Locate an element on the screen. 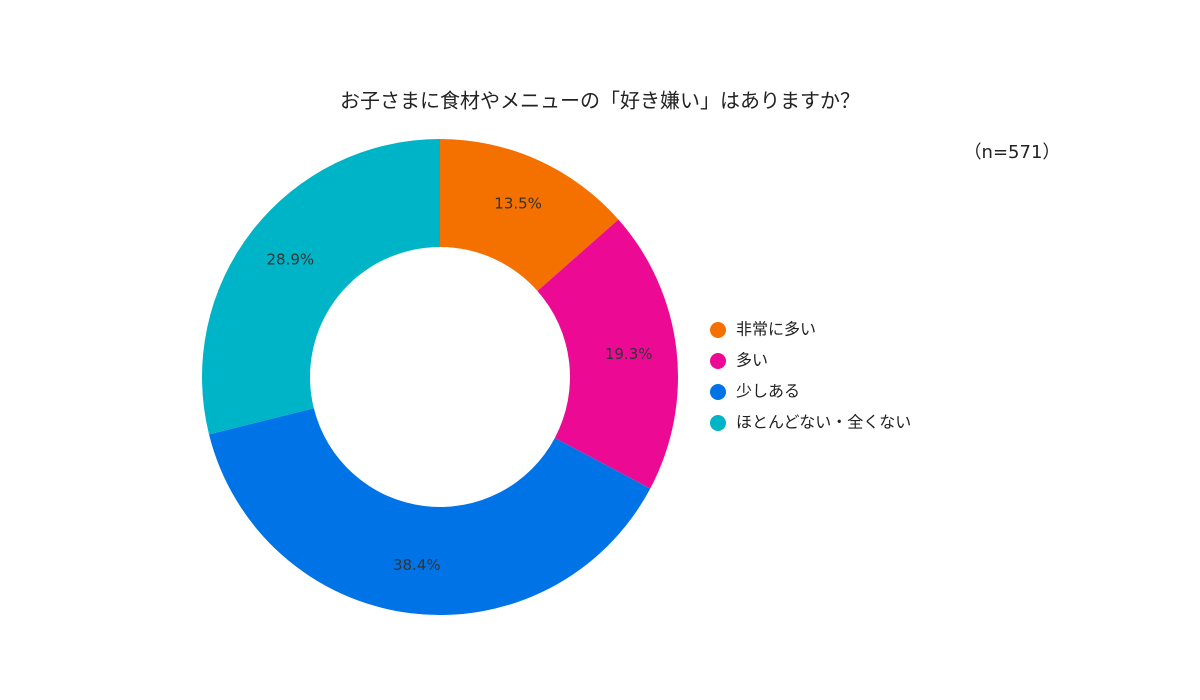 This screenshot has width=1200, height=700. legend-label: 非常に多い is located at coordinates (776, 329).